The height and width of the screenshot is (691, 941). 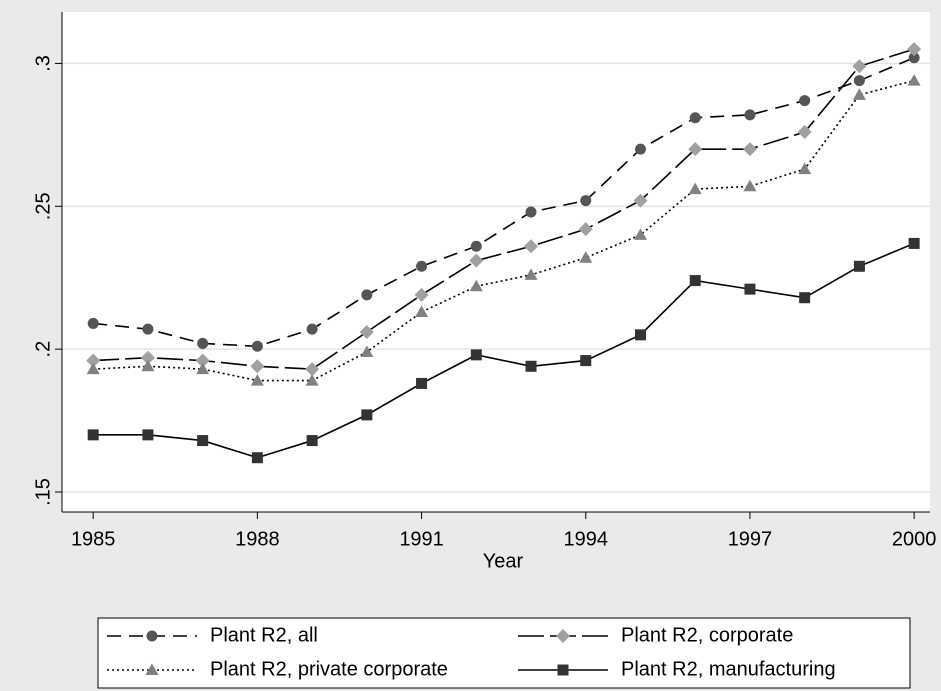 I want to click on y-tick-label: .2, so click(x=43, y=349).